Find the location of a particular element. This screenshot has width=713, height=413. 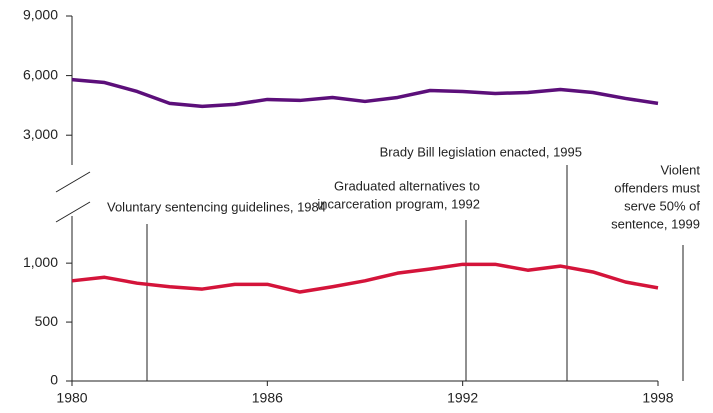

y-tick-label: 0 is located at coordinates (54, 380).